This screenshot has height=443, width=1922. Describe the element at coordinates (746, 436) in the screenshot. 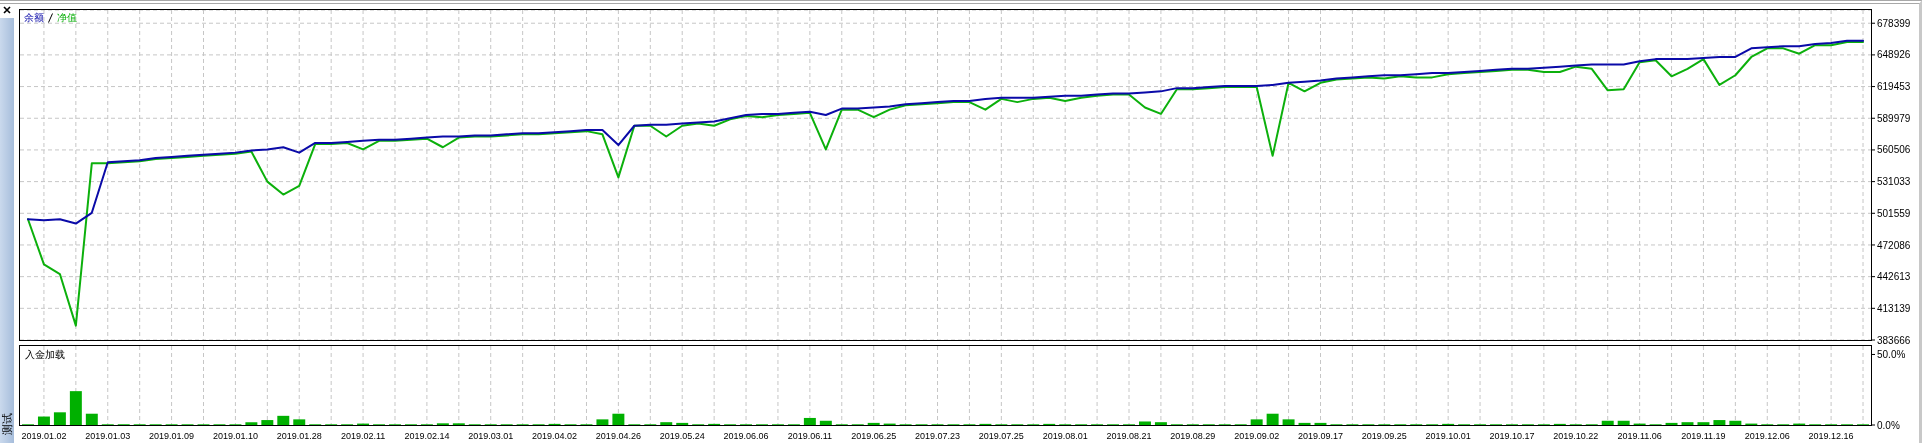

I see `x-tick-label: 2019.06.06` at that location.